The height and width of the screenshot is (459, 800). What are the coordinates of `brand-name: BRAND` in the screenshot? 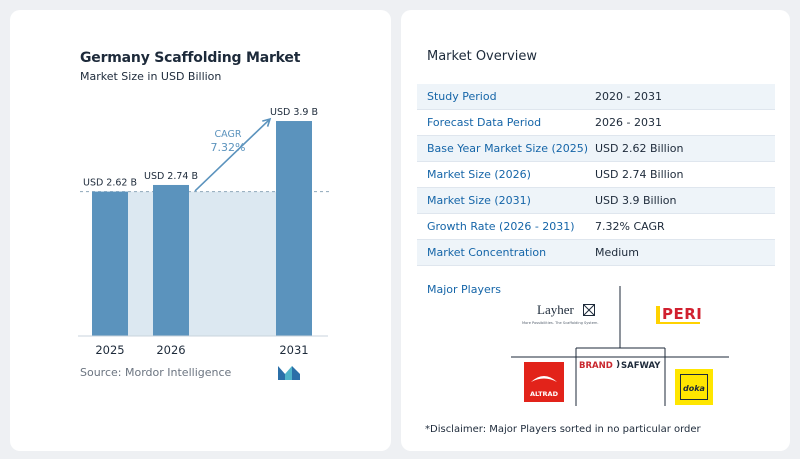 It's located at (596, 366).